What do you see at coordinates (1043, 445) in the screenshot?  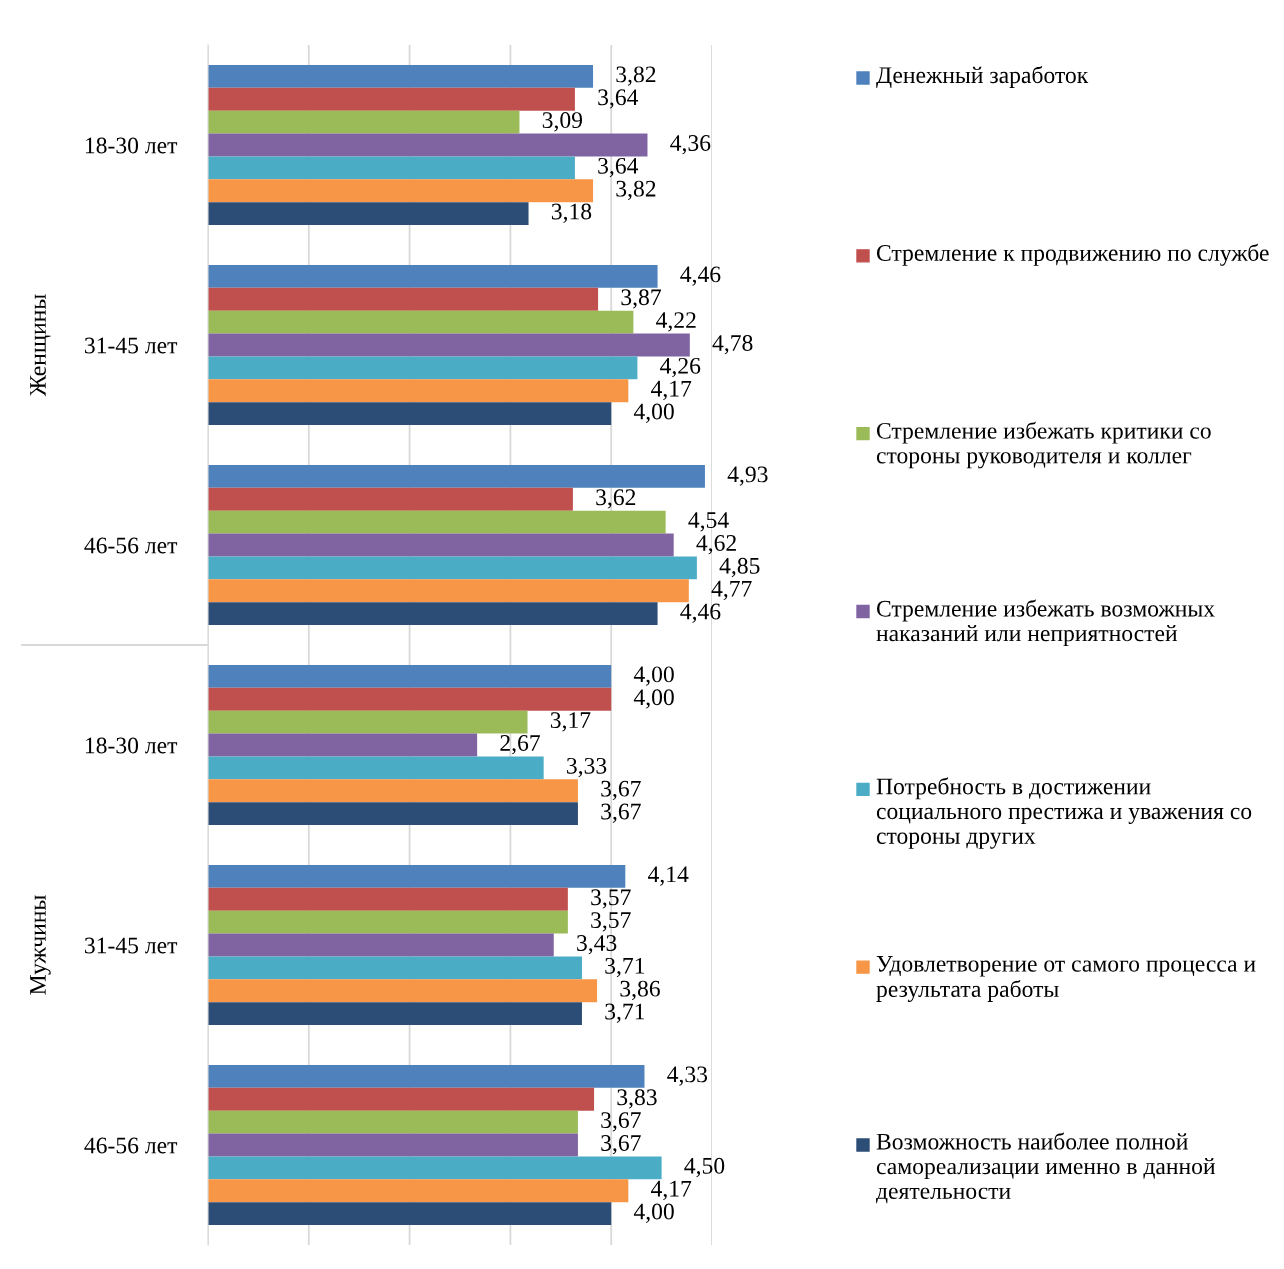 I see `legend-label: Стремление избежать критики со стороны руководителя и коллег` at bounding box center [1043, 445].